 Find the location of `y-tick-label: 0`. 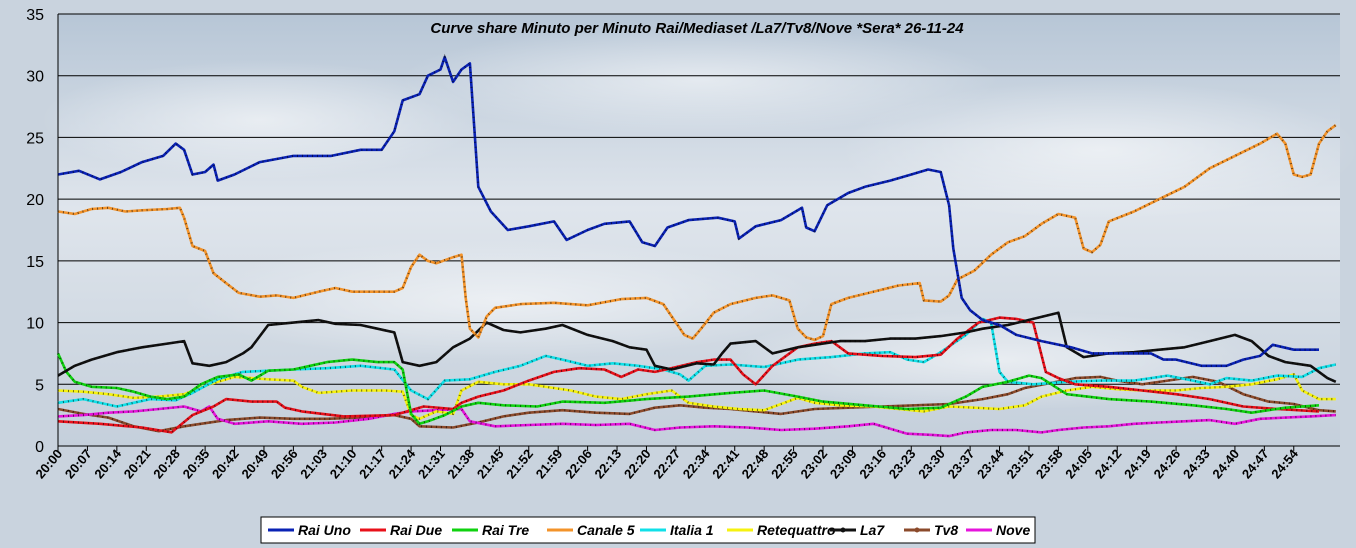

y-tick-label: 0 is located at coordinates (39, 447).